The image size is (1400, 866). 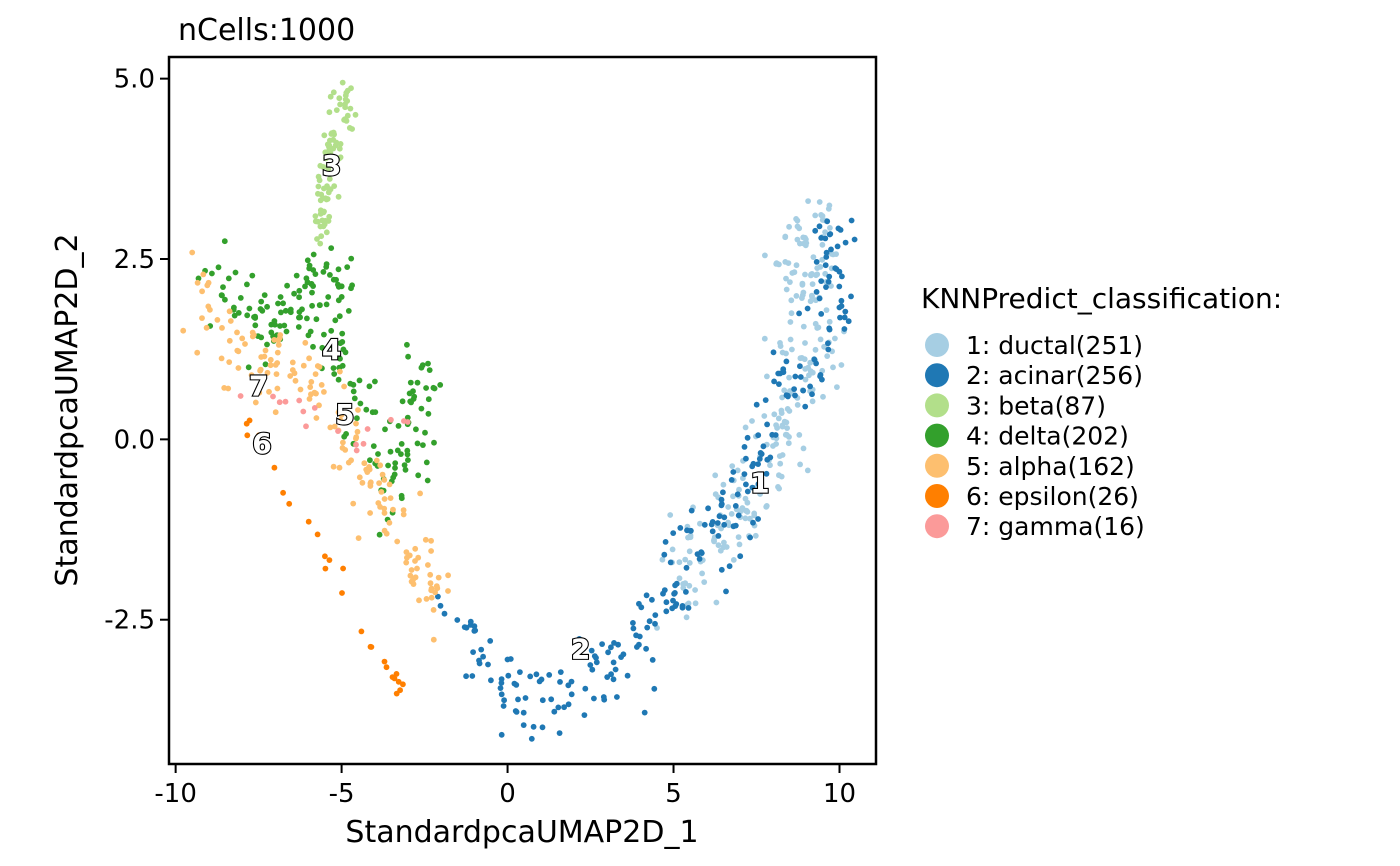 I want to click on series-3-points, so click(x=335, y=163).